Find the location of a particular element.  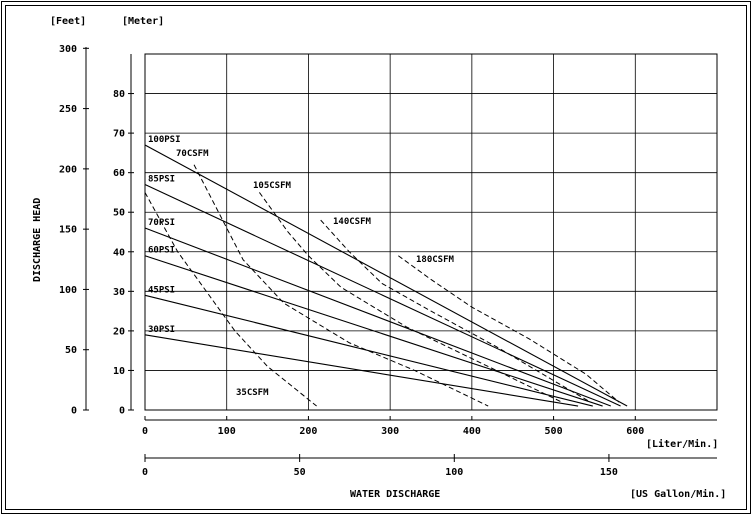

x-unit-secondary: [US Gallon/Min.] is located at coordinates (678, 494).